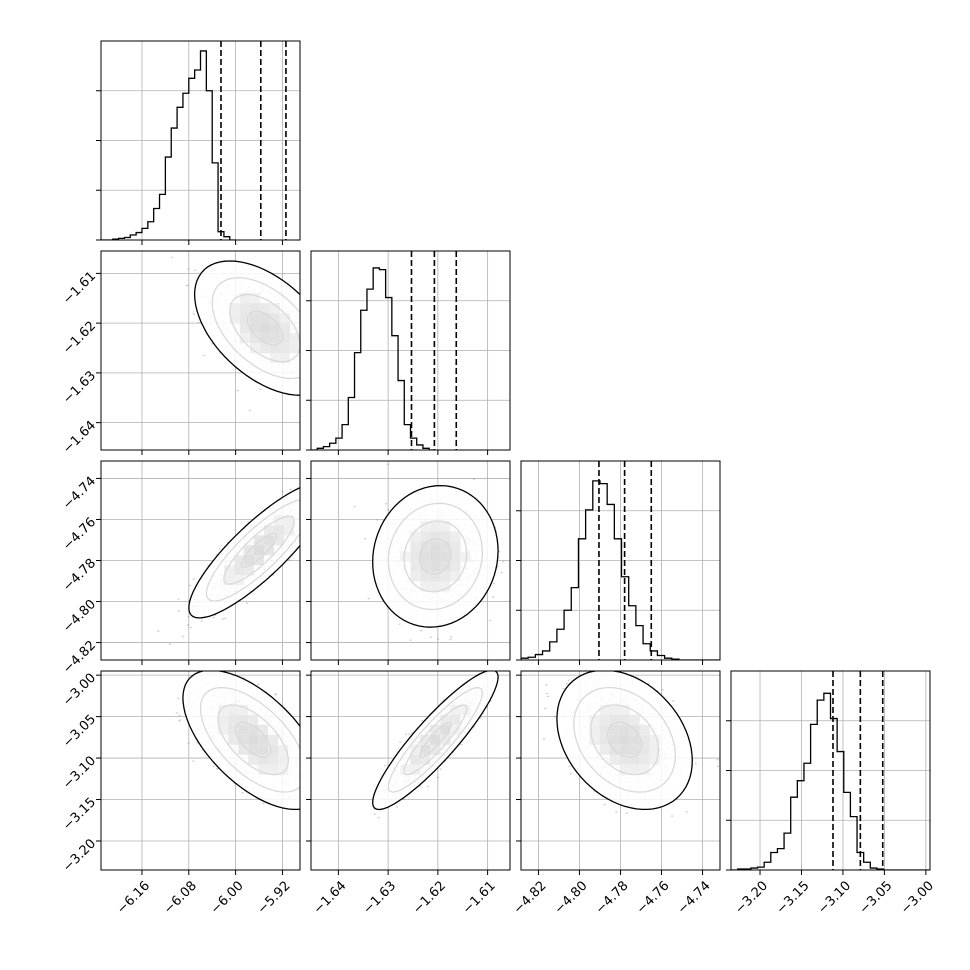  I want to click on scatter-panel-p0-p3, so click(200, 770).